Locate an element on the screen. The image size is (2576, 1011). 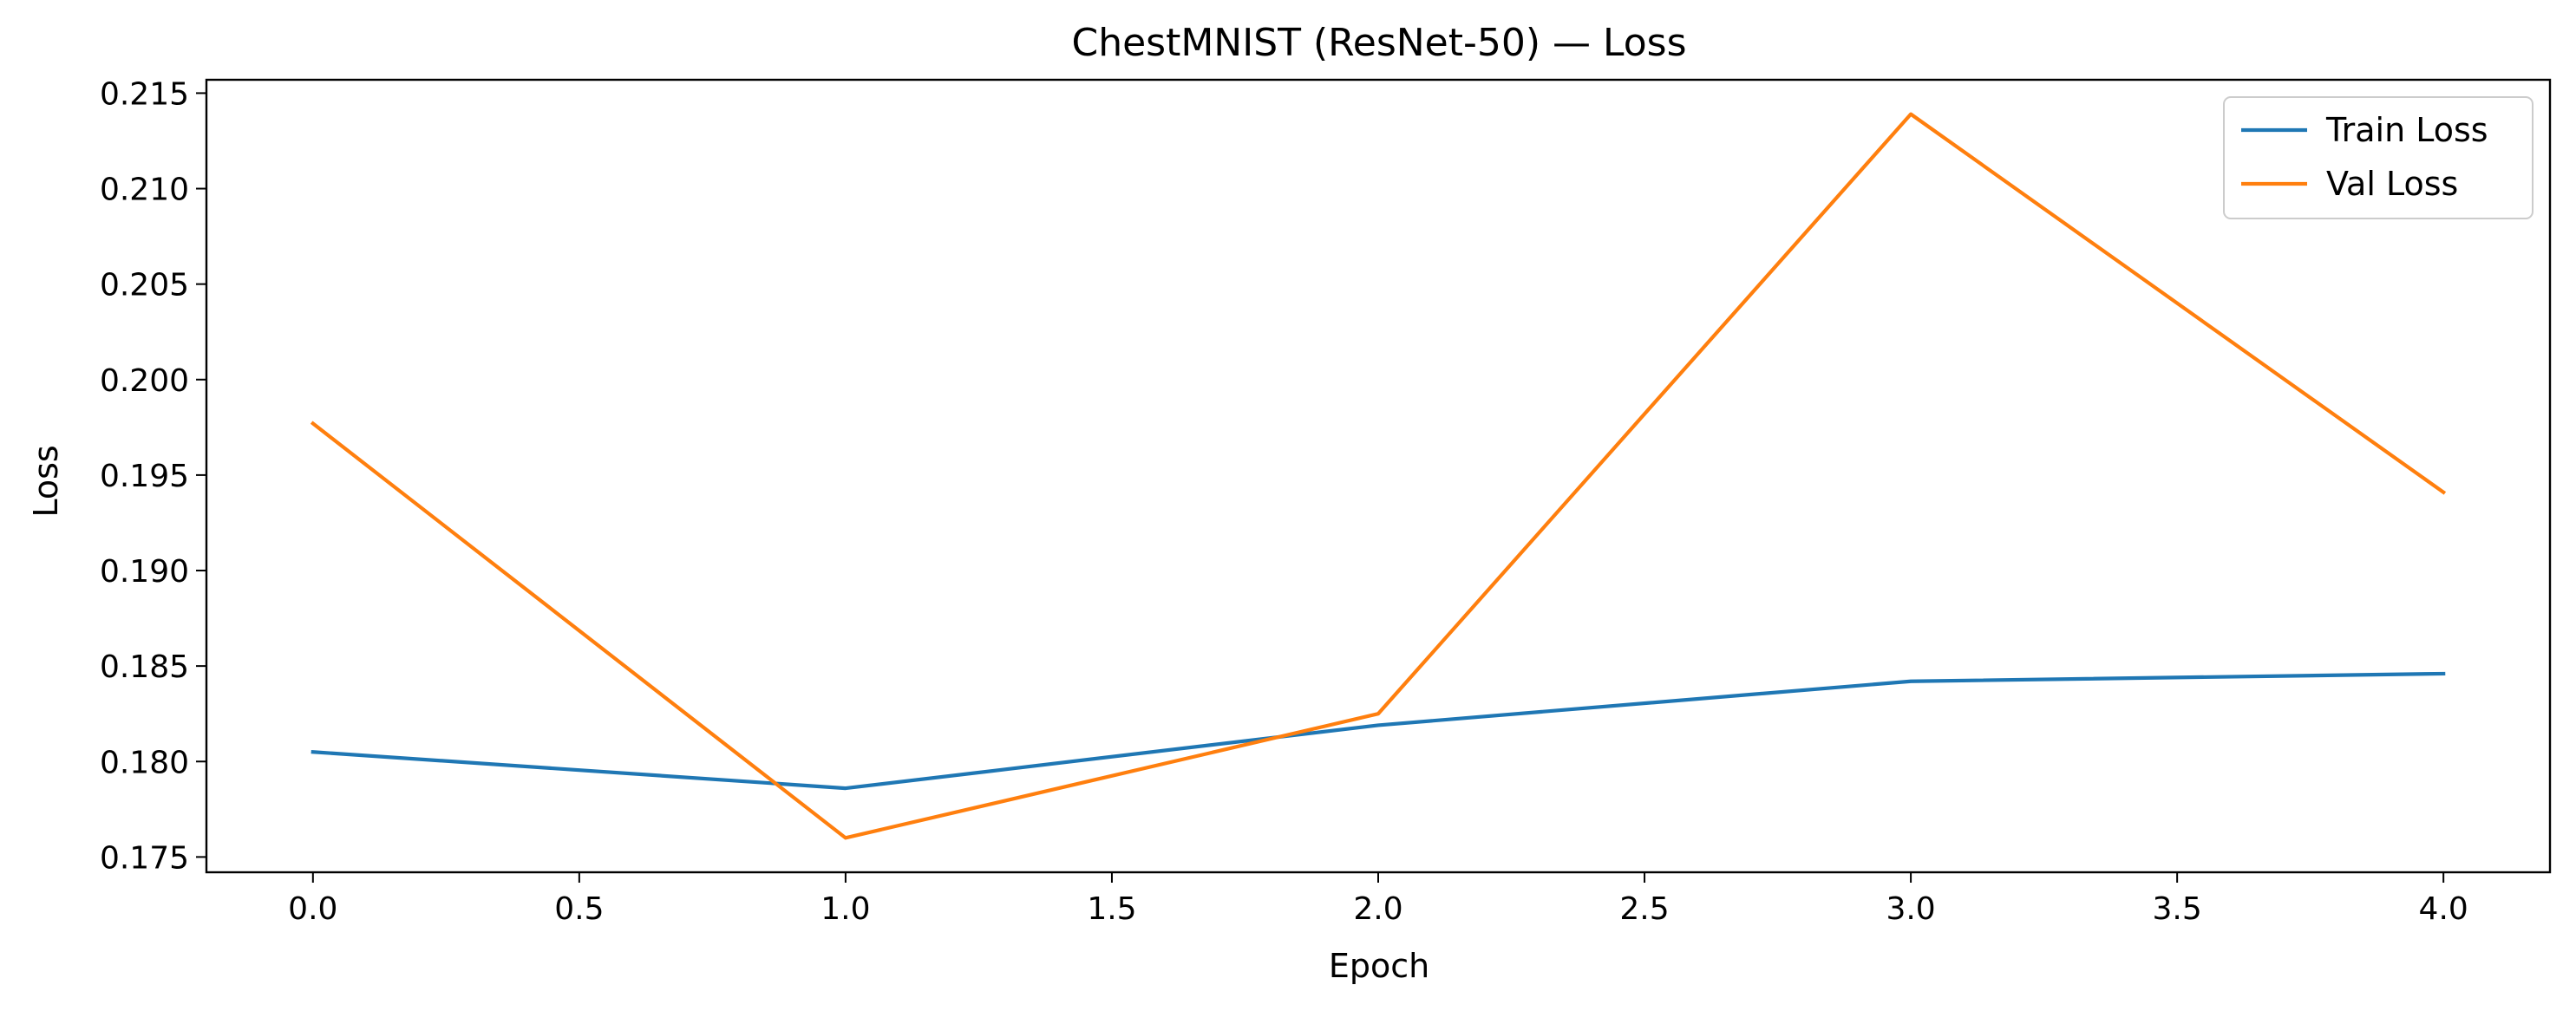
y-tick-label: 0.180 is located at coordinates (144, 762).